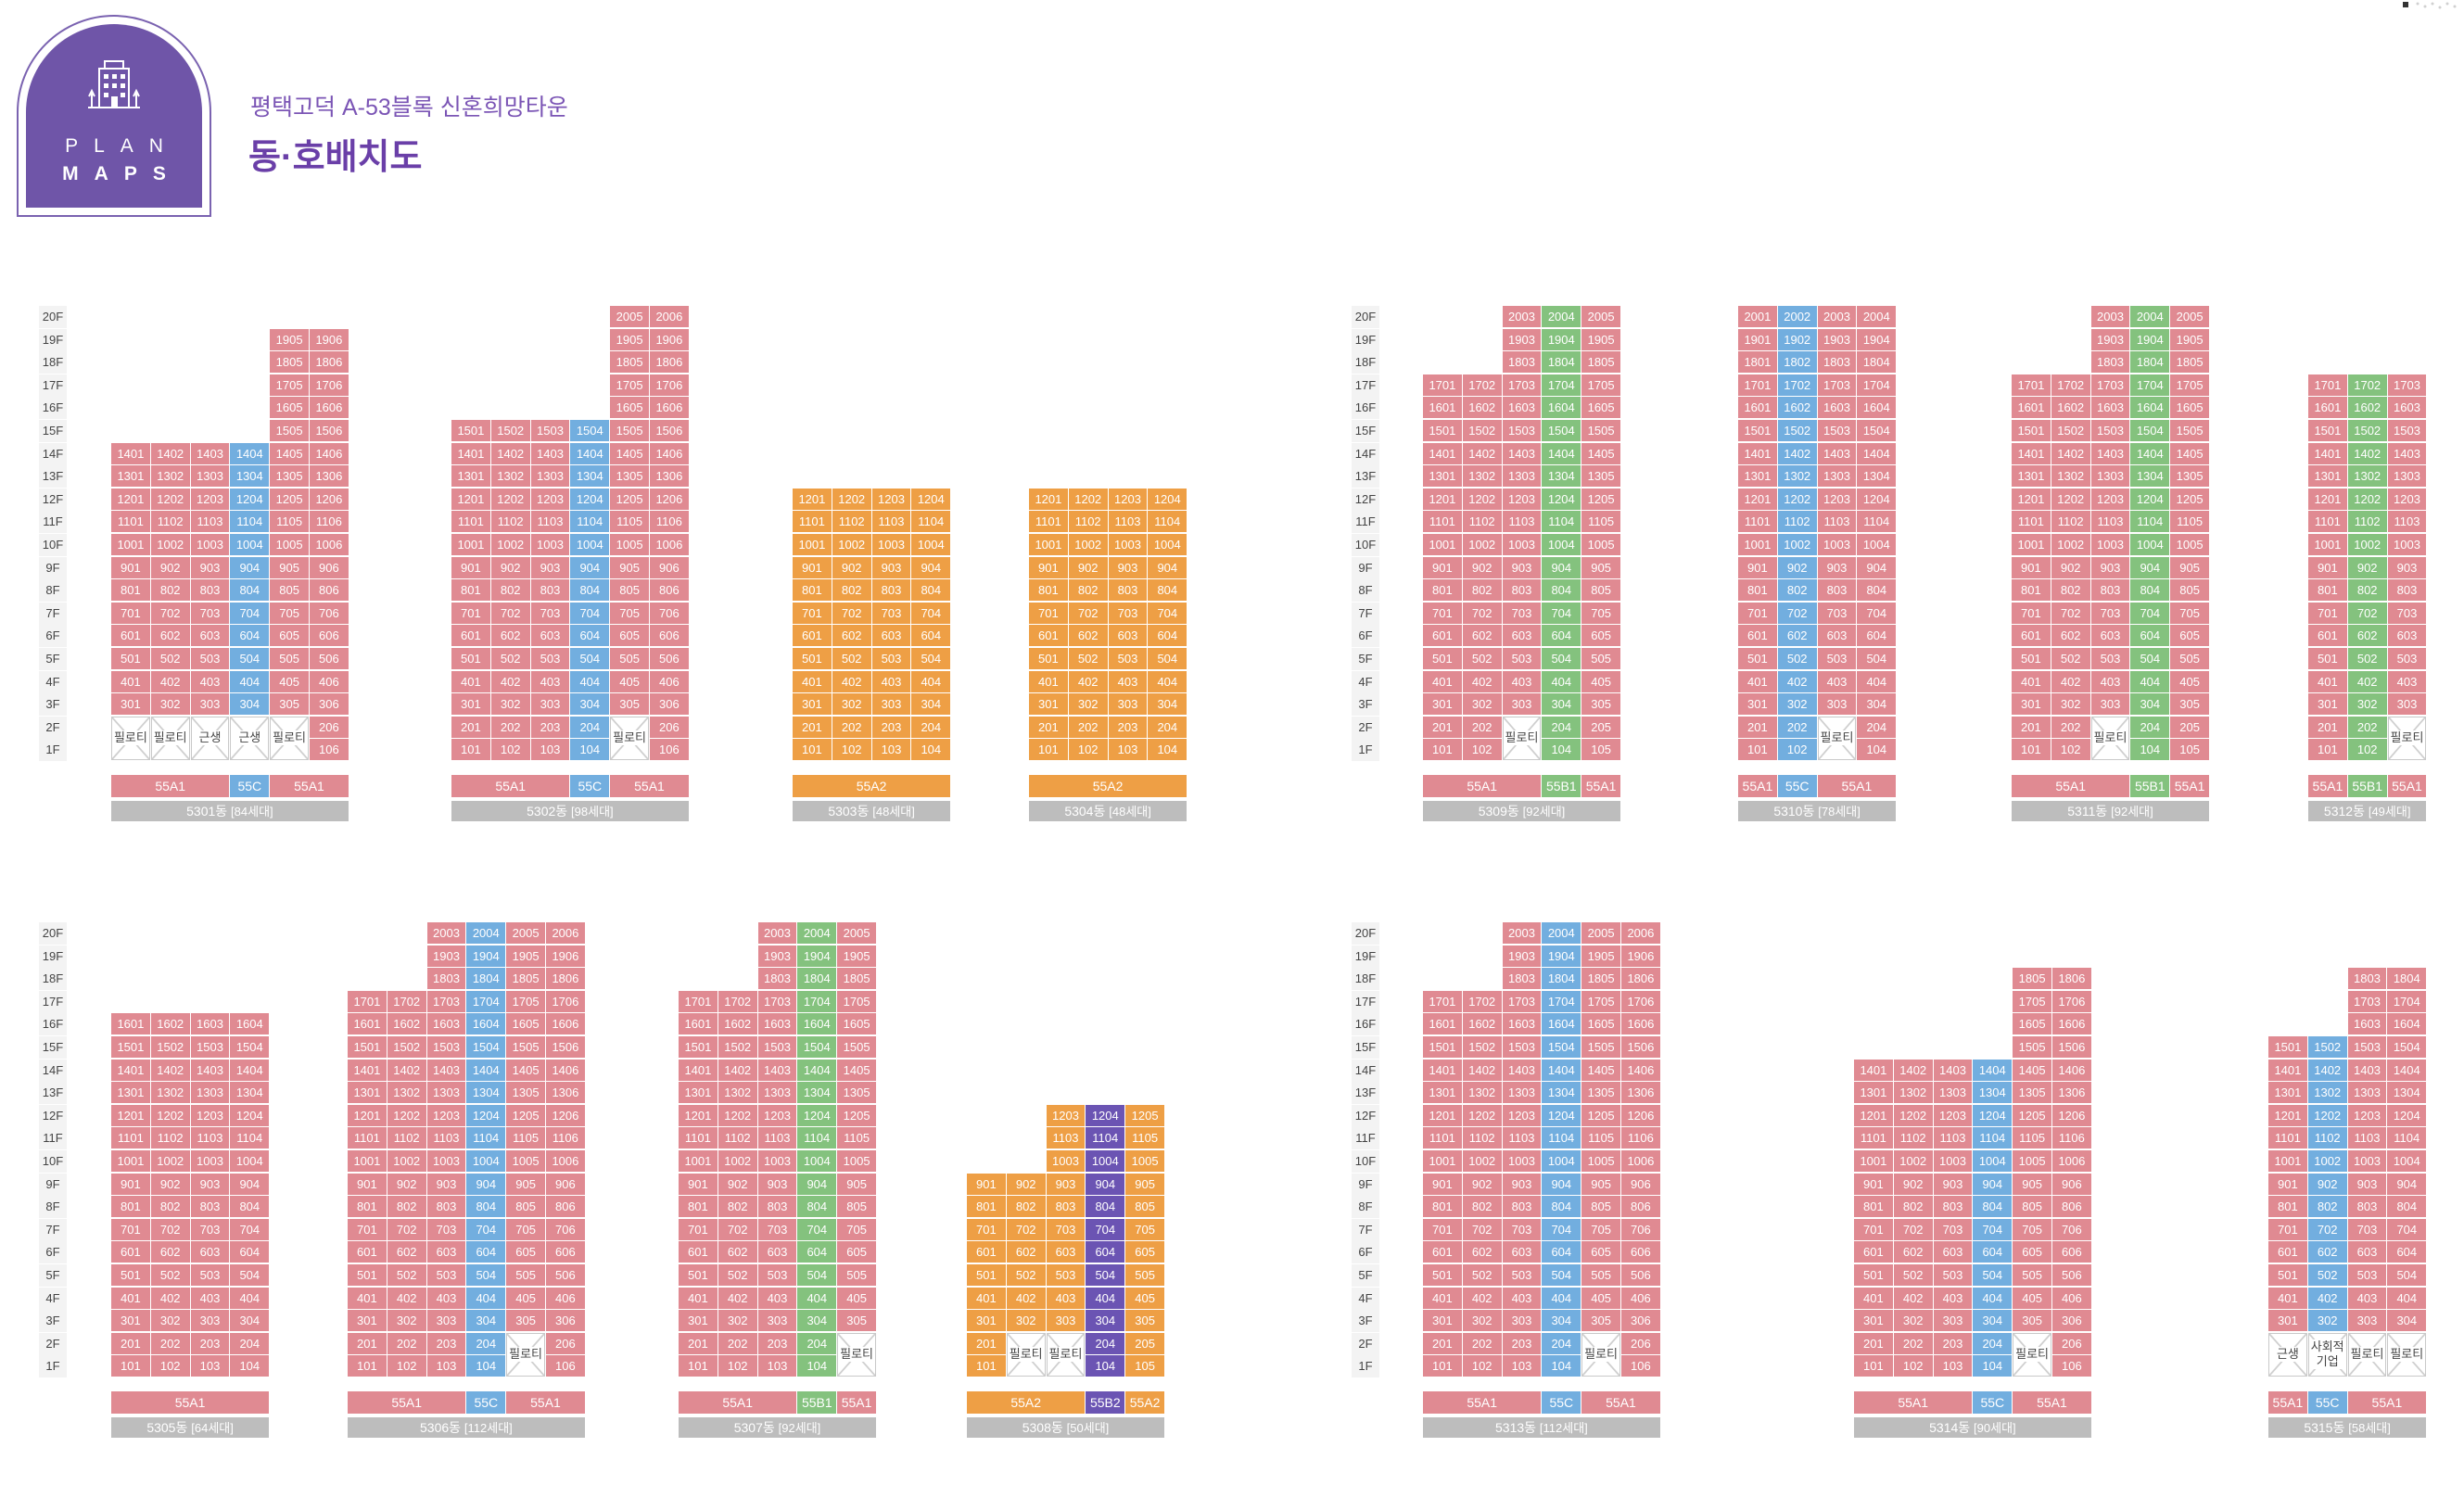 The height and width of the screenshot is (1485, 2464). What do you see at coordinates (250, 1366) in the screenshot?
I see `unit-cell: 104` at bounding box center [250, 1366].